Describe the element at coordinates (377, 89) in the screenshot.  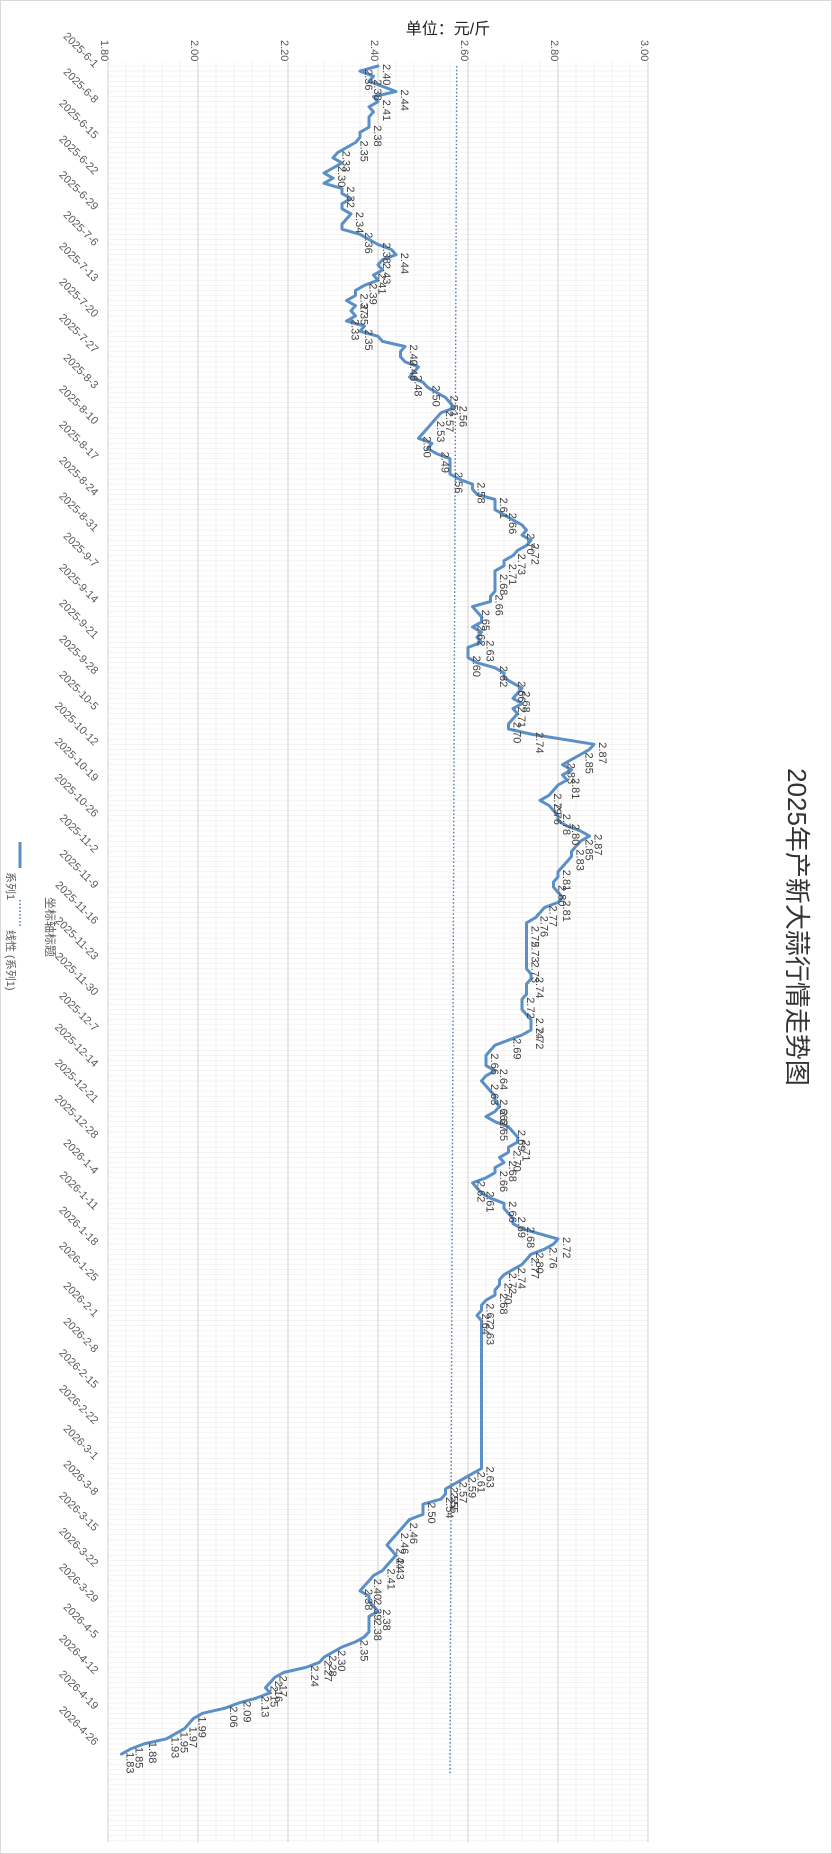
I see `data-label-2: 2.38` at that location.